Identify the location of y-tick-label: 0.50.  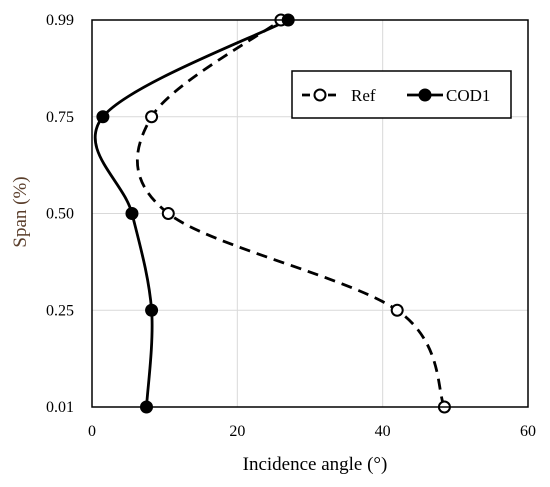
(60, 214).